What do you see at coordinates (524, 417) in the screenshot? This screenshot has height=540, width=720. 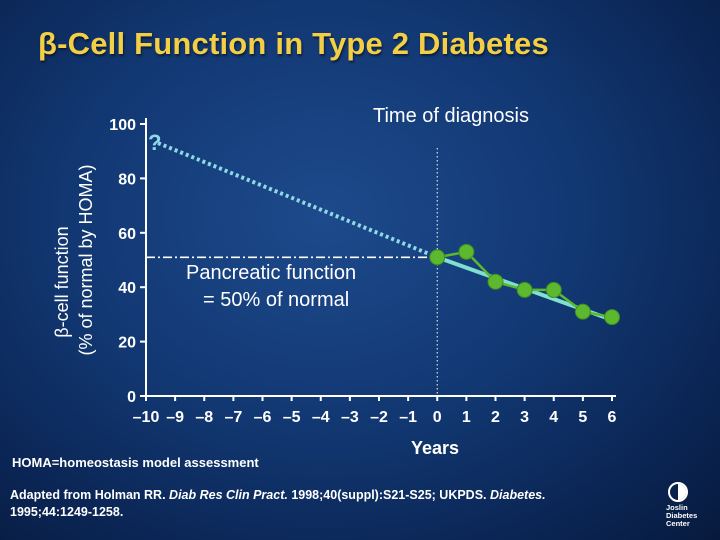 I see `x-tick-label: 3` at bounding box center [524, 417].